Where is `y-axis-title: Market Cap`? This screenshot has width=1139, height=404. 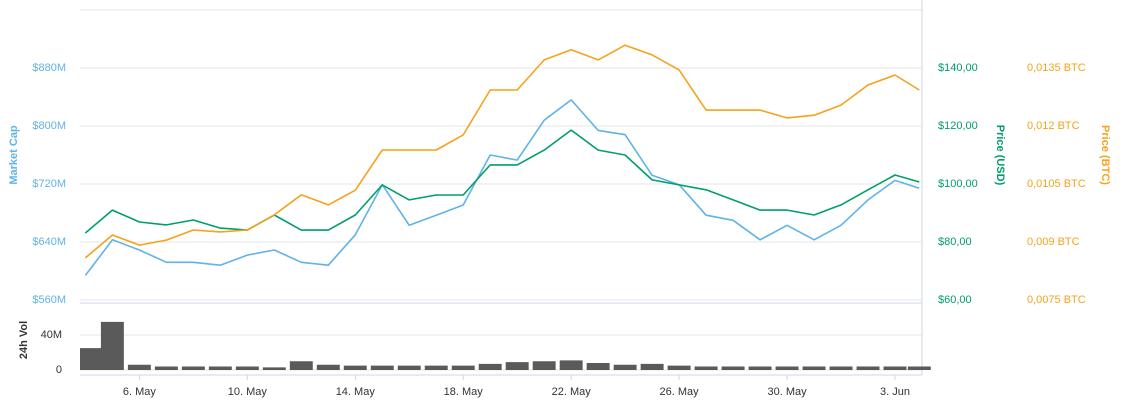 y-axis-title: Market Cap is located at coordinates (14, 155).